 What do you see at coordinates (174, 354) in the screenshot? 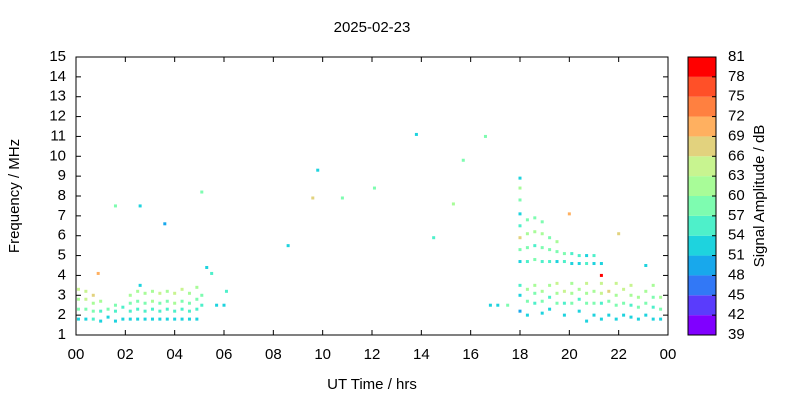
I see `x-tick-label: 04` at bounding box center [174, 354].